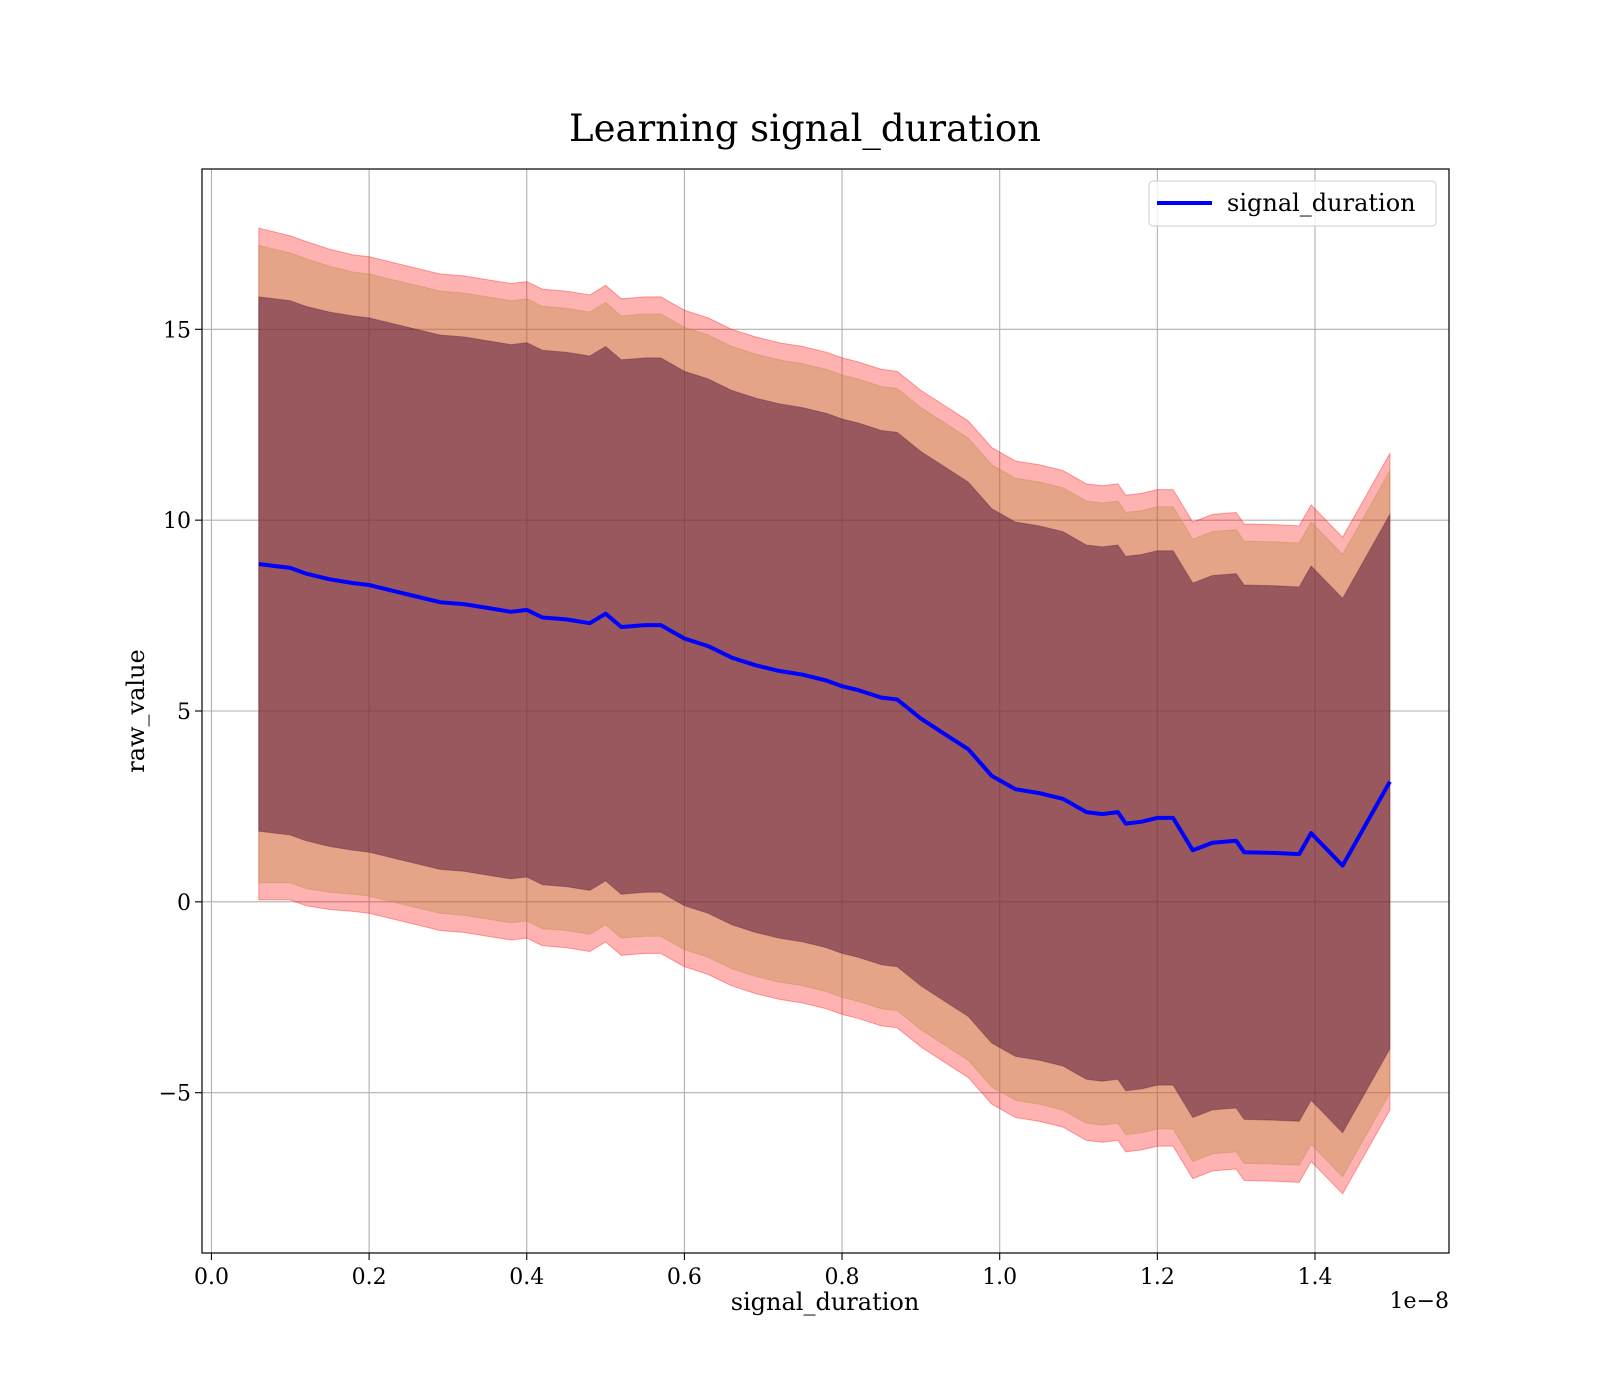 The width and height of the screenshot is (1600, 1400). Describe the element at coordinates (805, 129) in the screenshot. I see `chart-title: Learning signal_duration` at that location.